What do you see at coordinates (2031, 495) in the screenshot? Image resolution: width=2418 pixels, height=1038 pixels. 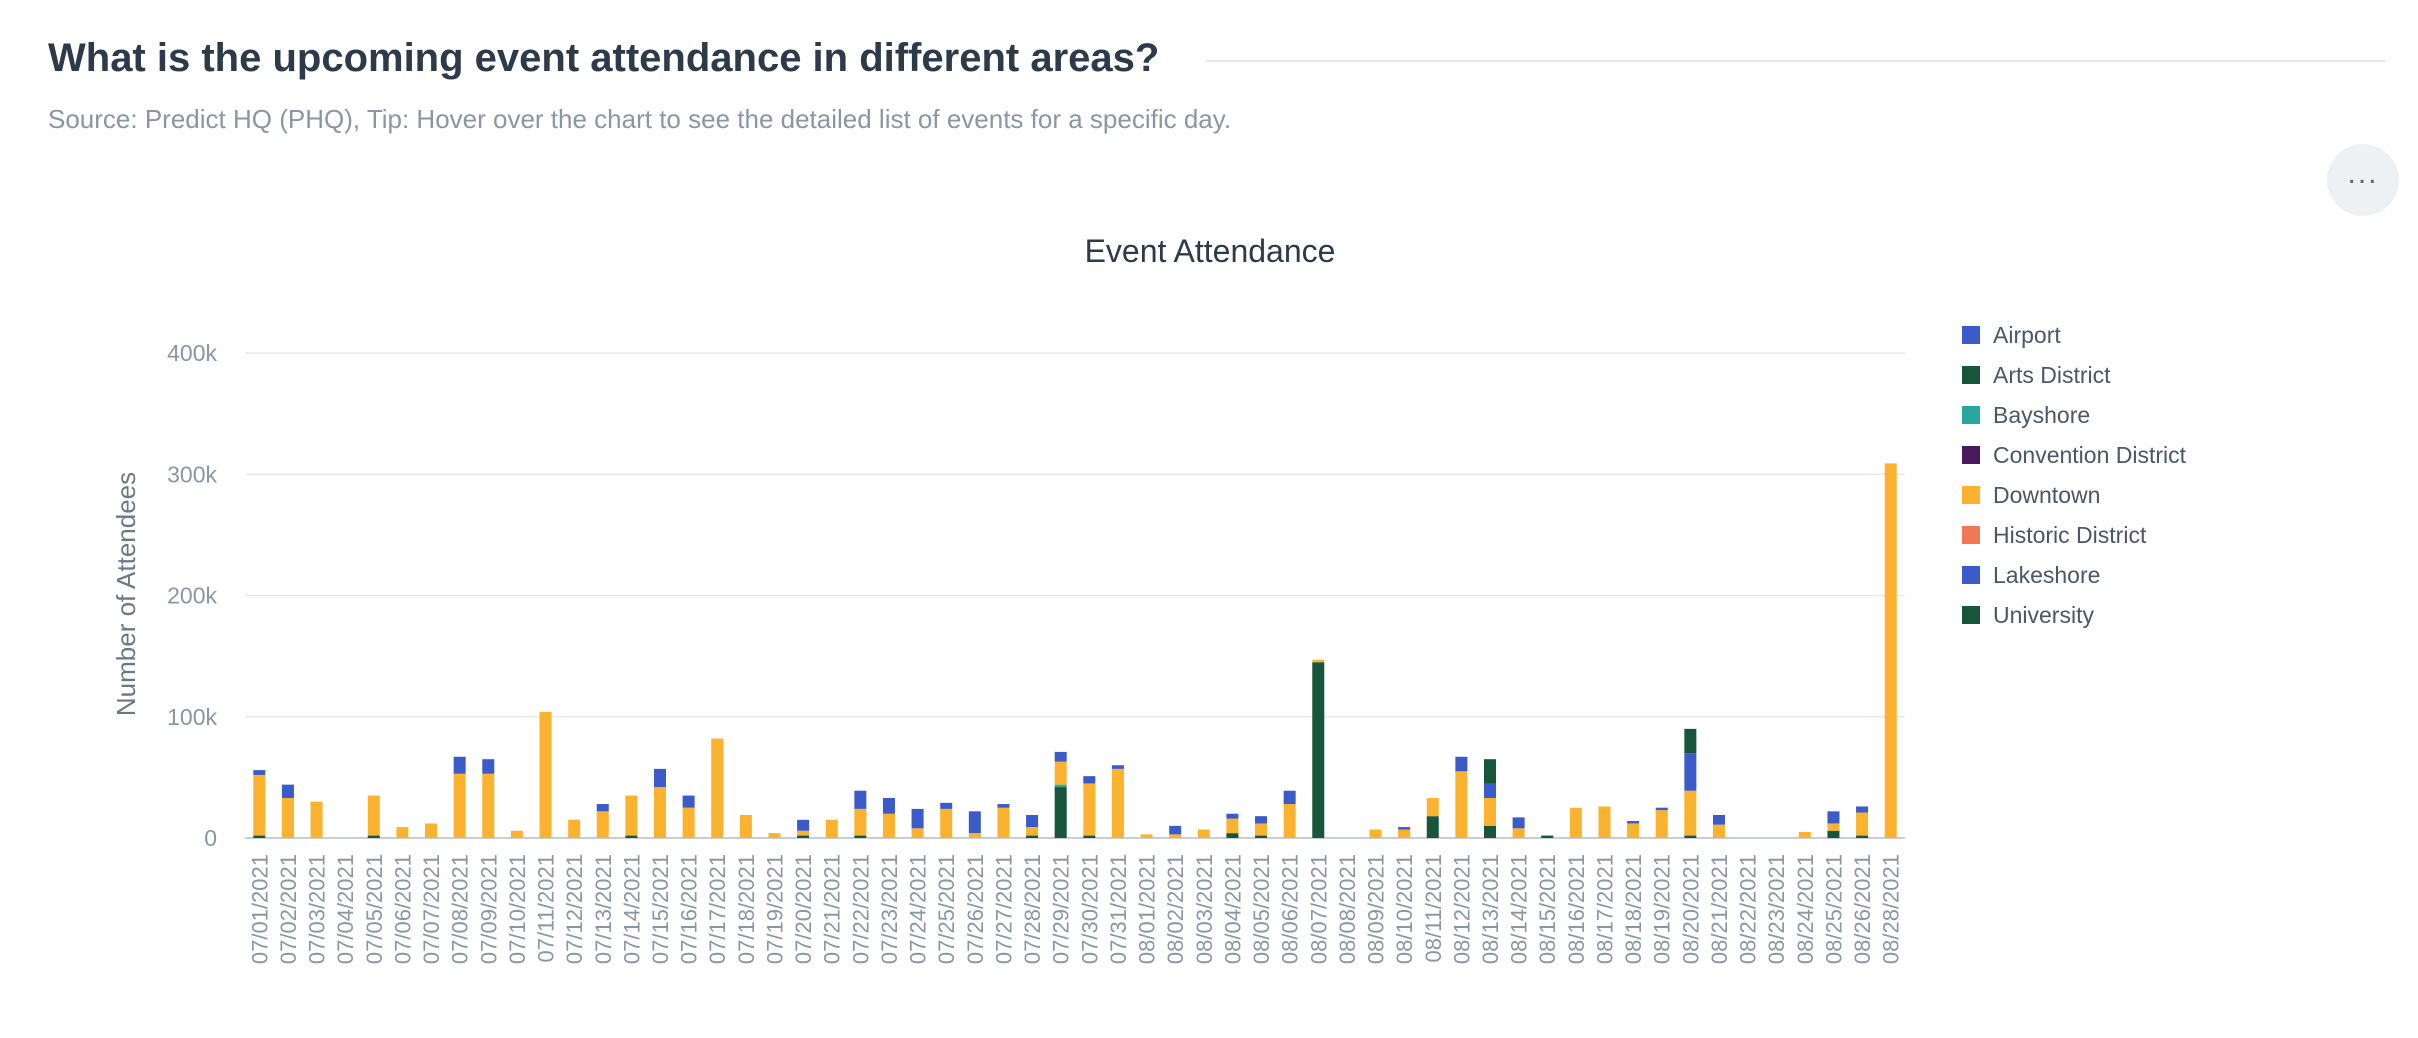 I see `legend-item-downtown: Downtown` at bounding box center [2031, 495].